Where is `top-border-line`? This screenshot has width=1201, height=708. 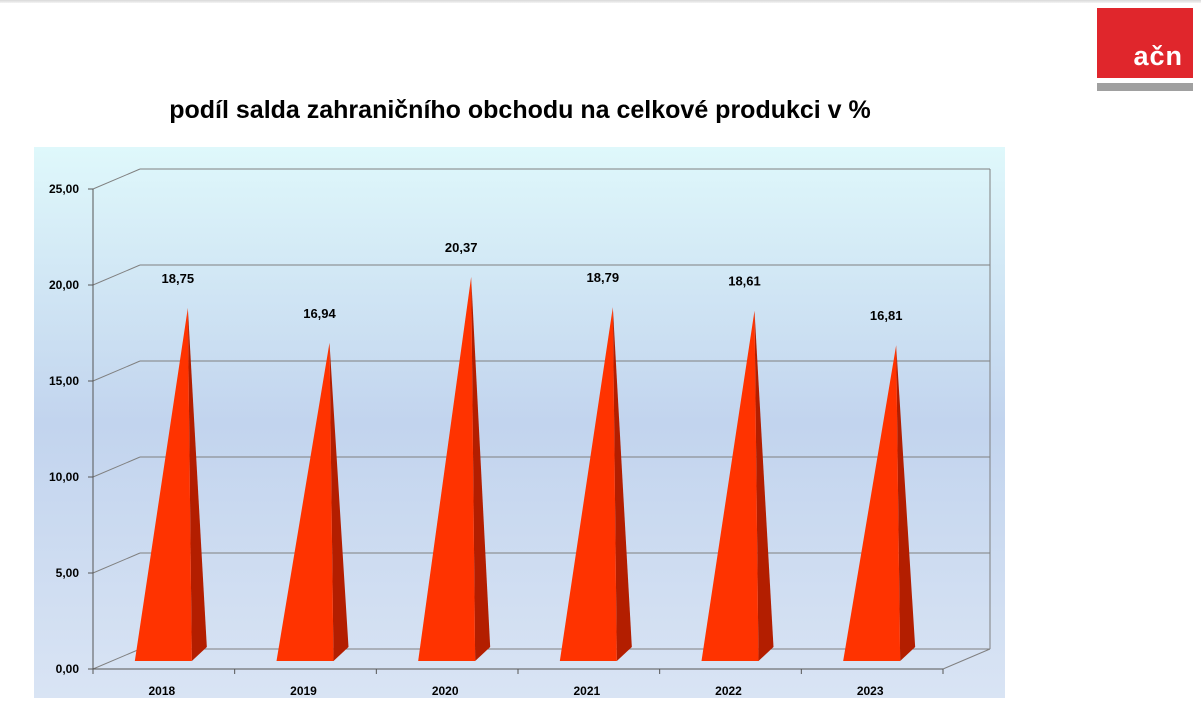
top-border-line is located at coordinates (600, 1).